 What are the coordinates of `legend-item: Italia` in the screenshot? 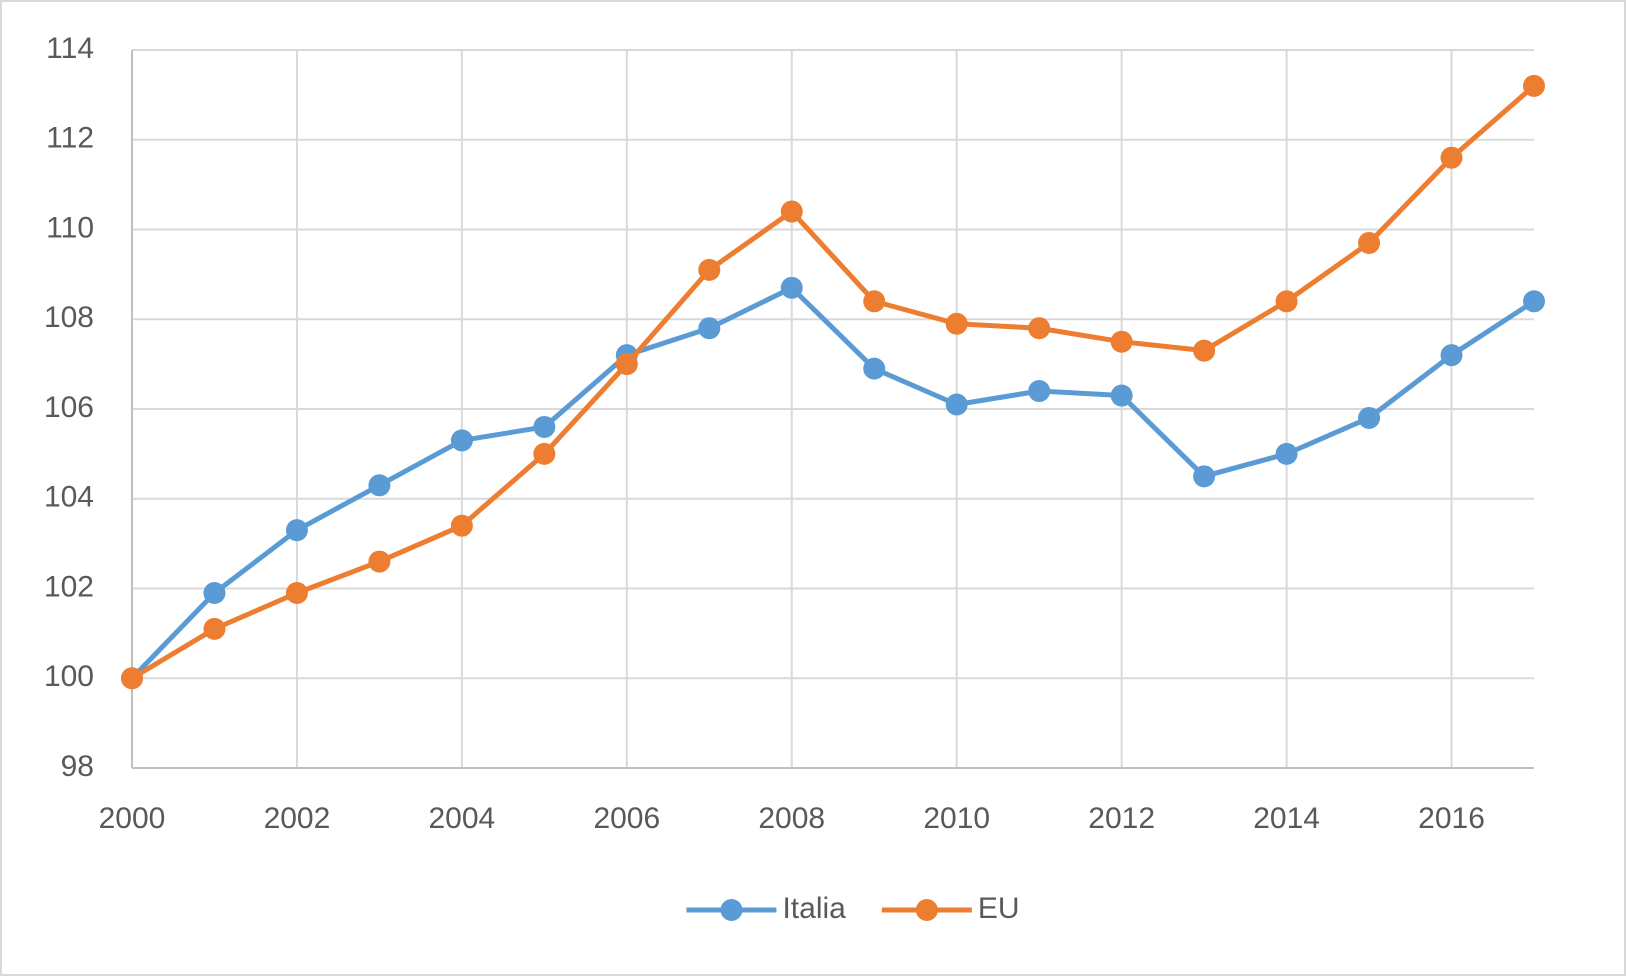 It's located at (766, 908).